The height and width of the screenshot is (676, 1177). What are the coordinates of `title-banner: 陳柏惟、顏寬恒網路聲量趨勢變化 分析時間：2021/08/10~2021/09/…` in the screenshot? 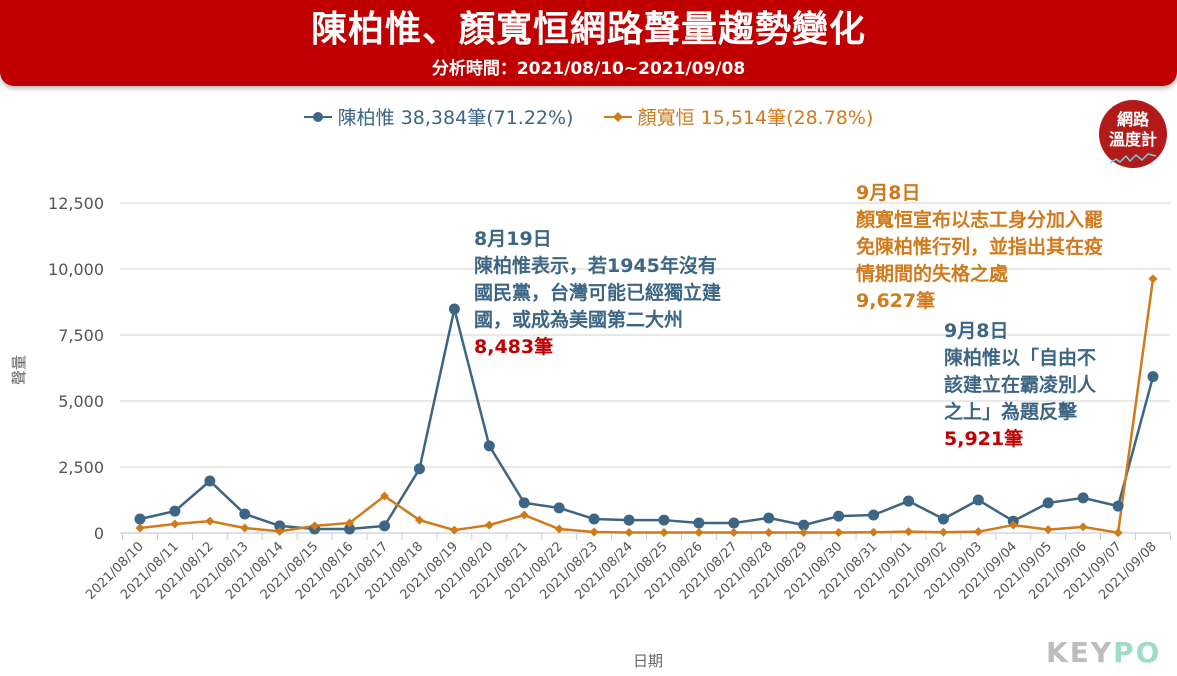 It's located at (588, 43).